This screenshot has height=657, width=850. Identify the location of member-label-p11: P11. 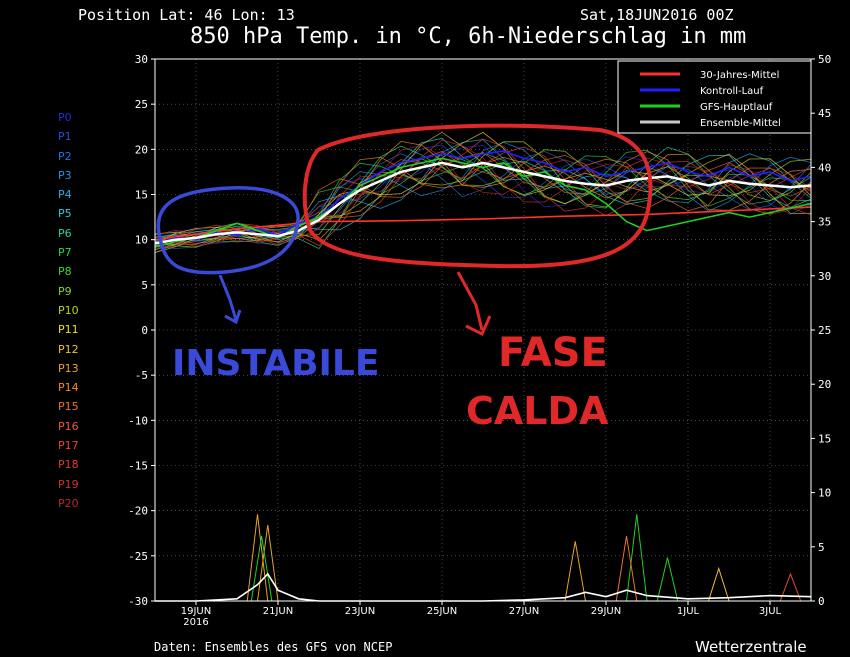
(68, 330).